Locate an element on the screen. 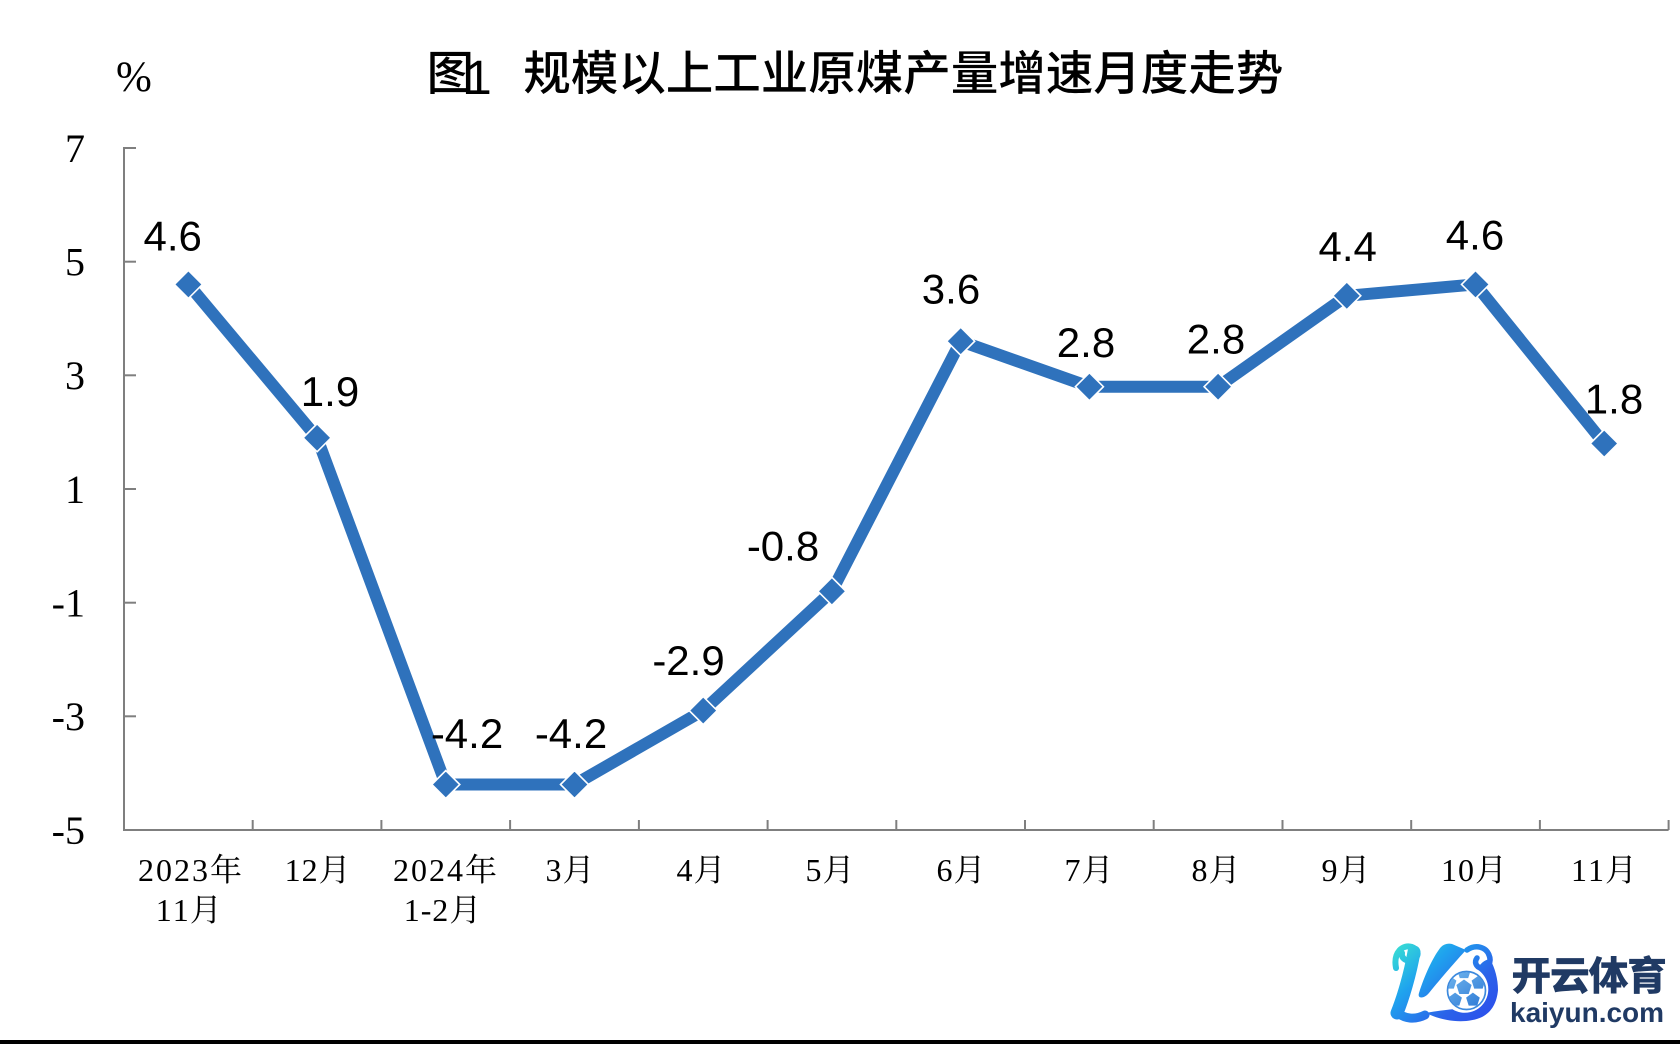 The width and height of the screenshot is (1680, 1044). svg-text: -2.9 is located at coordinates (688, 660).